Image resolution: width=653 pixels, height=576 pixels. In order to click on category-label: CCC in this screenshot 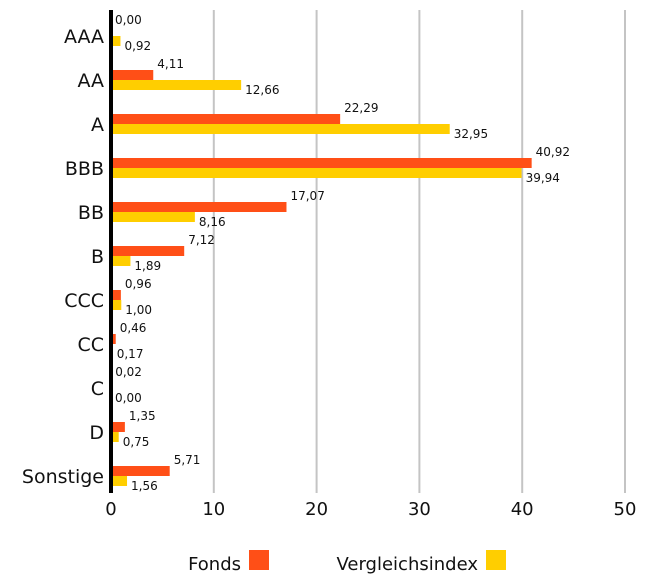, I will do `click(84, 301)`.